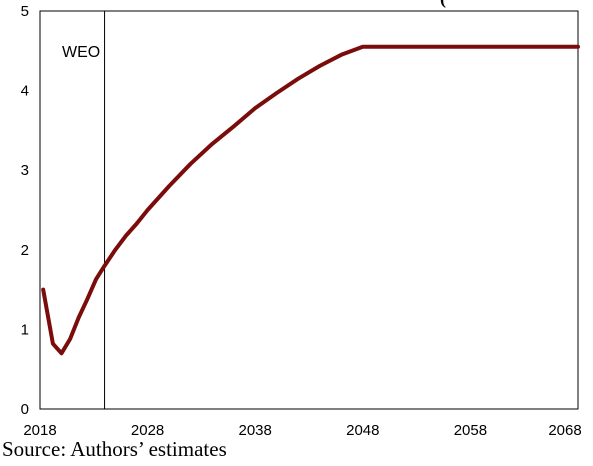  I want to click on y-tick-label-2: 2, so click(25, 250).